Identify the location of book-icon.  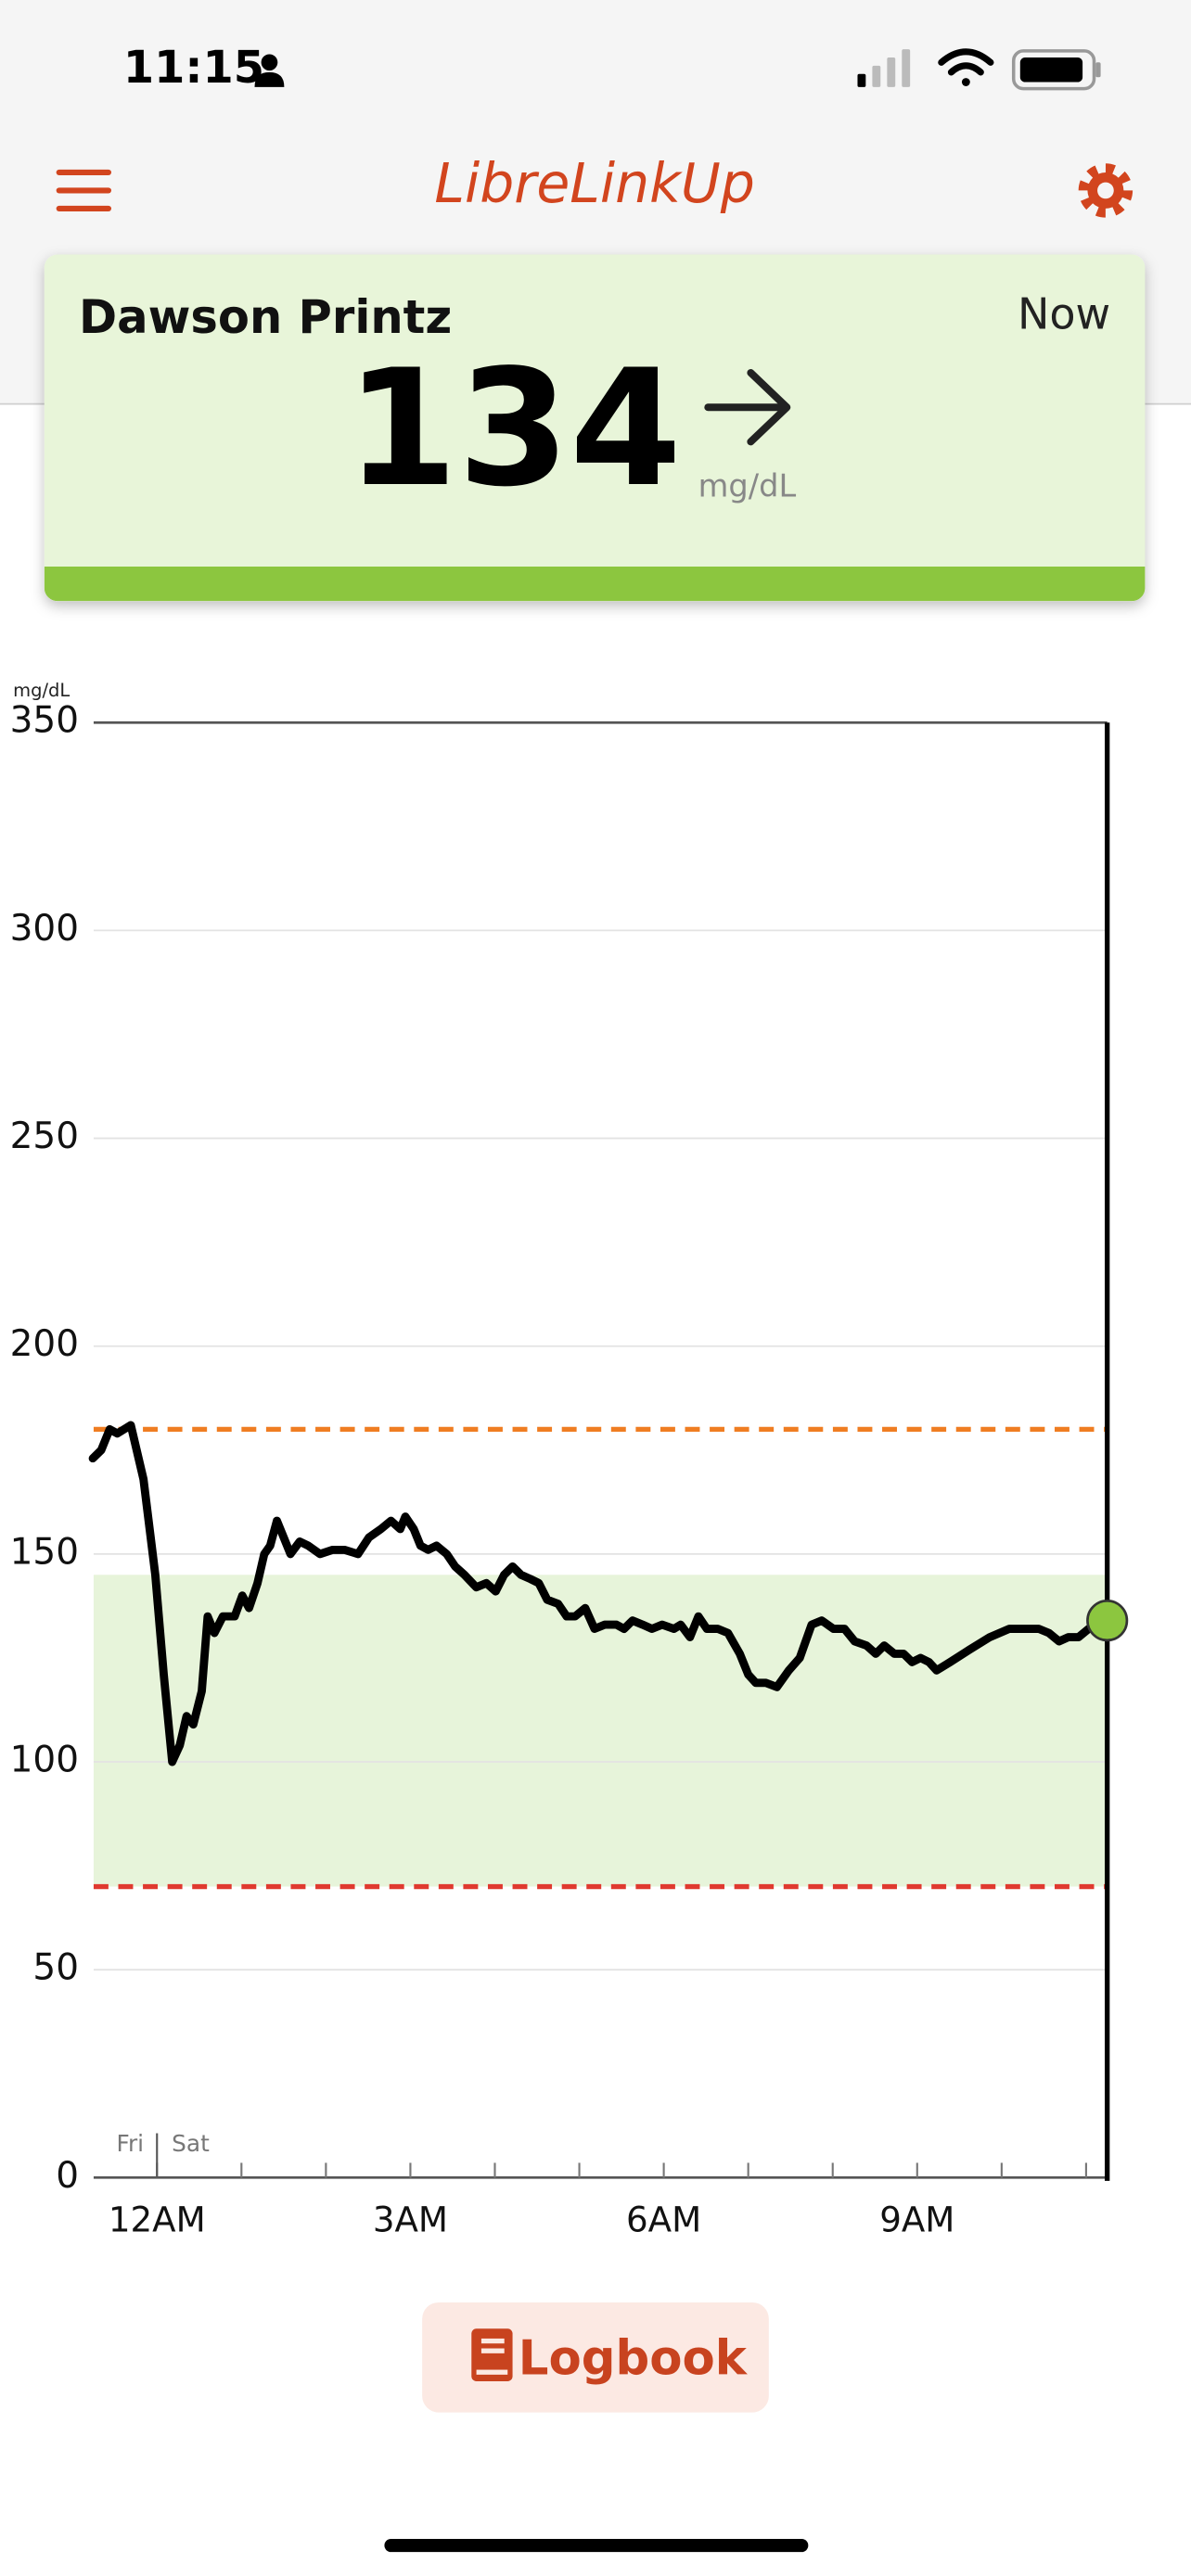
(492, 2354).